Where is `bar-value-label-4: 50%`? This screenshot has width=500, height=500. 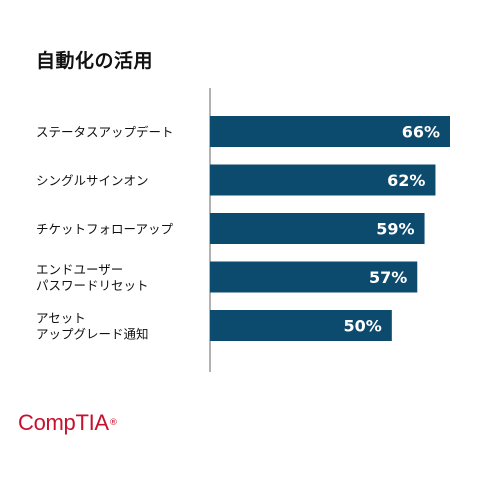
bar-value-label-4: 50% is located at coordinates (363, 326).